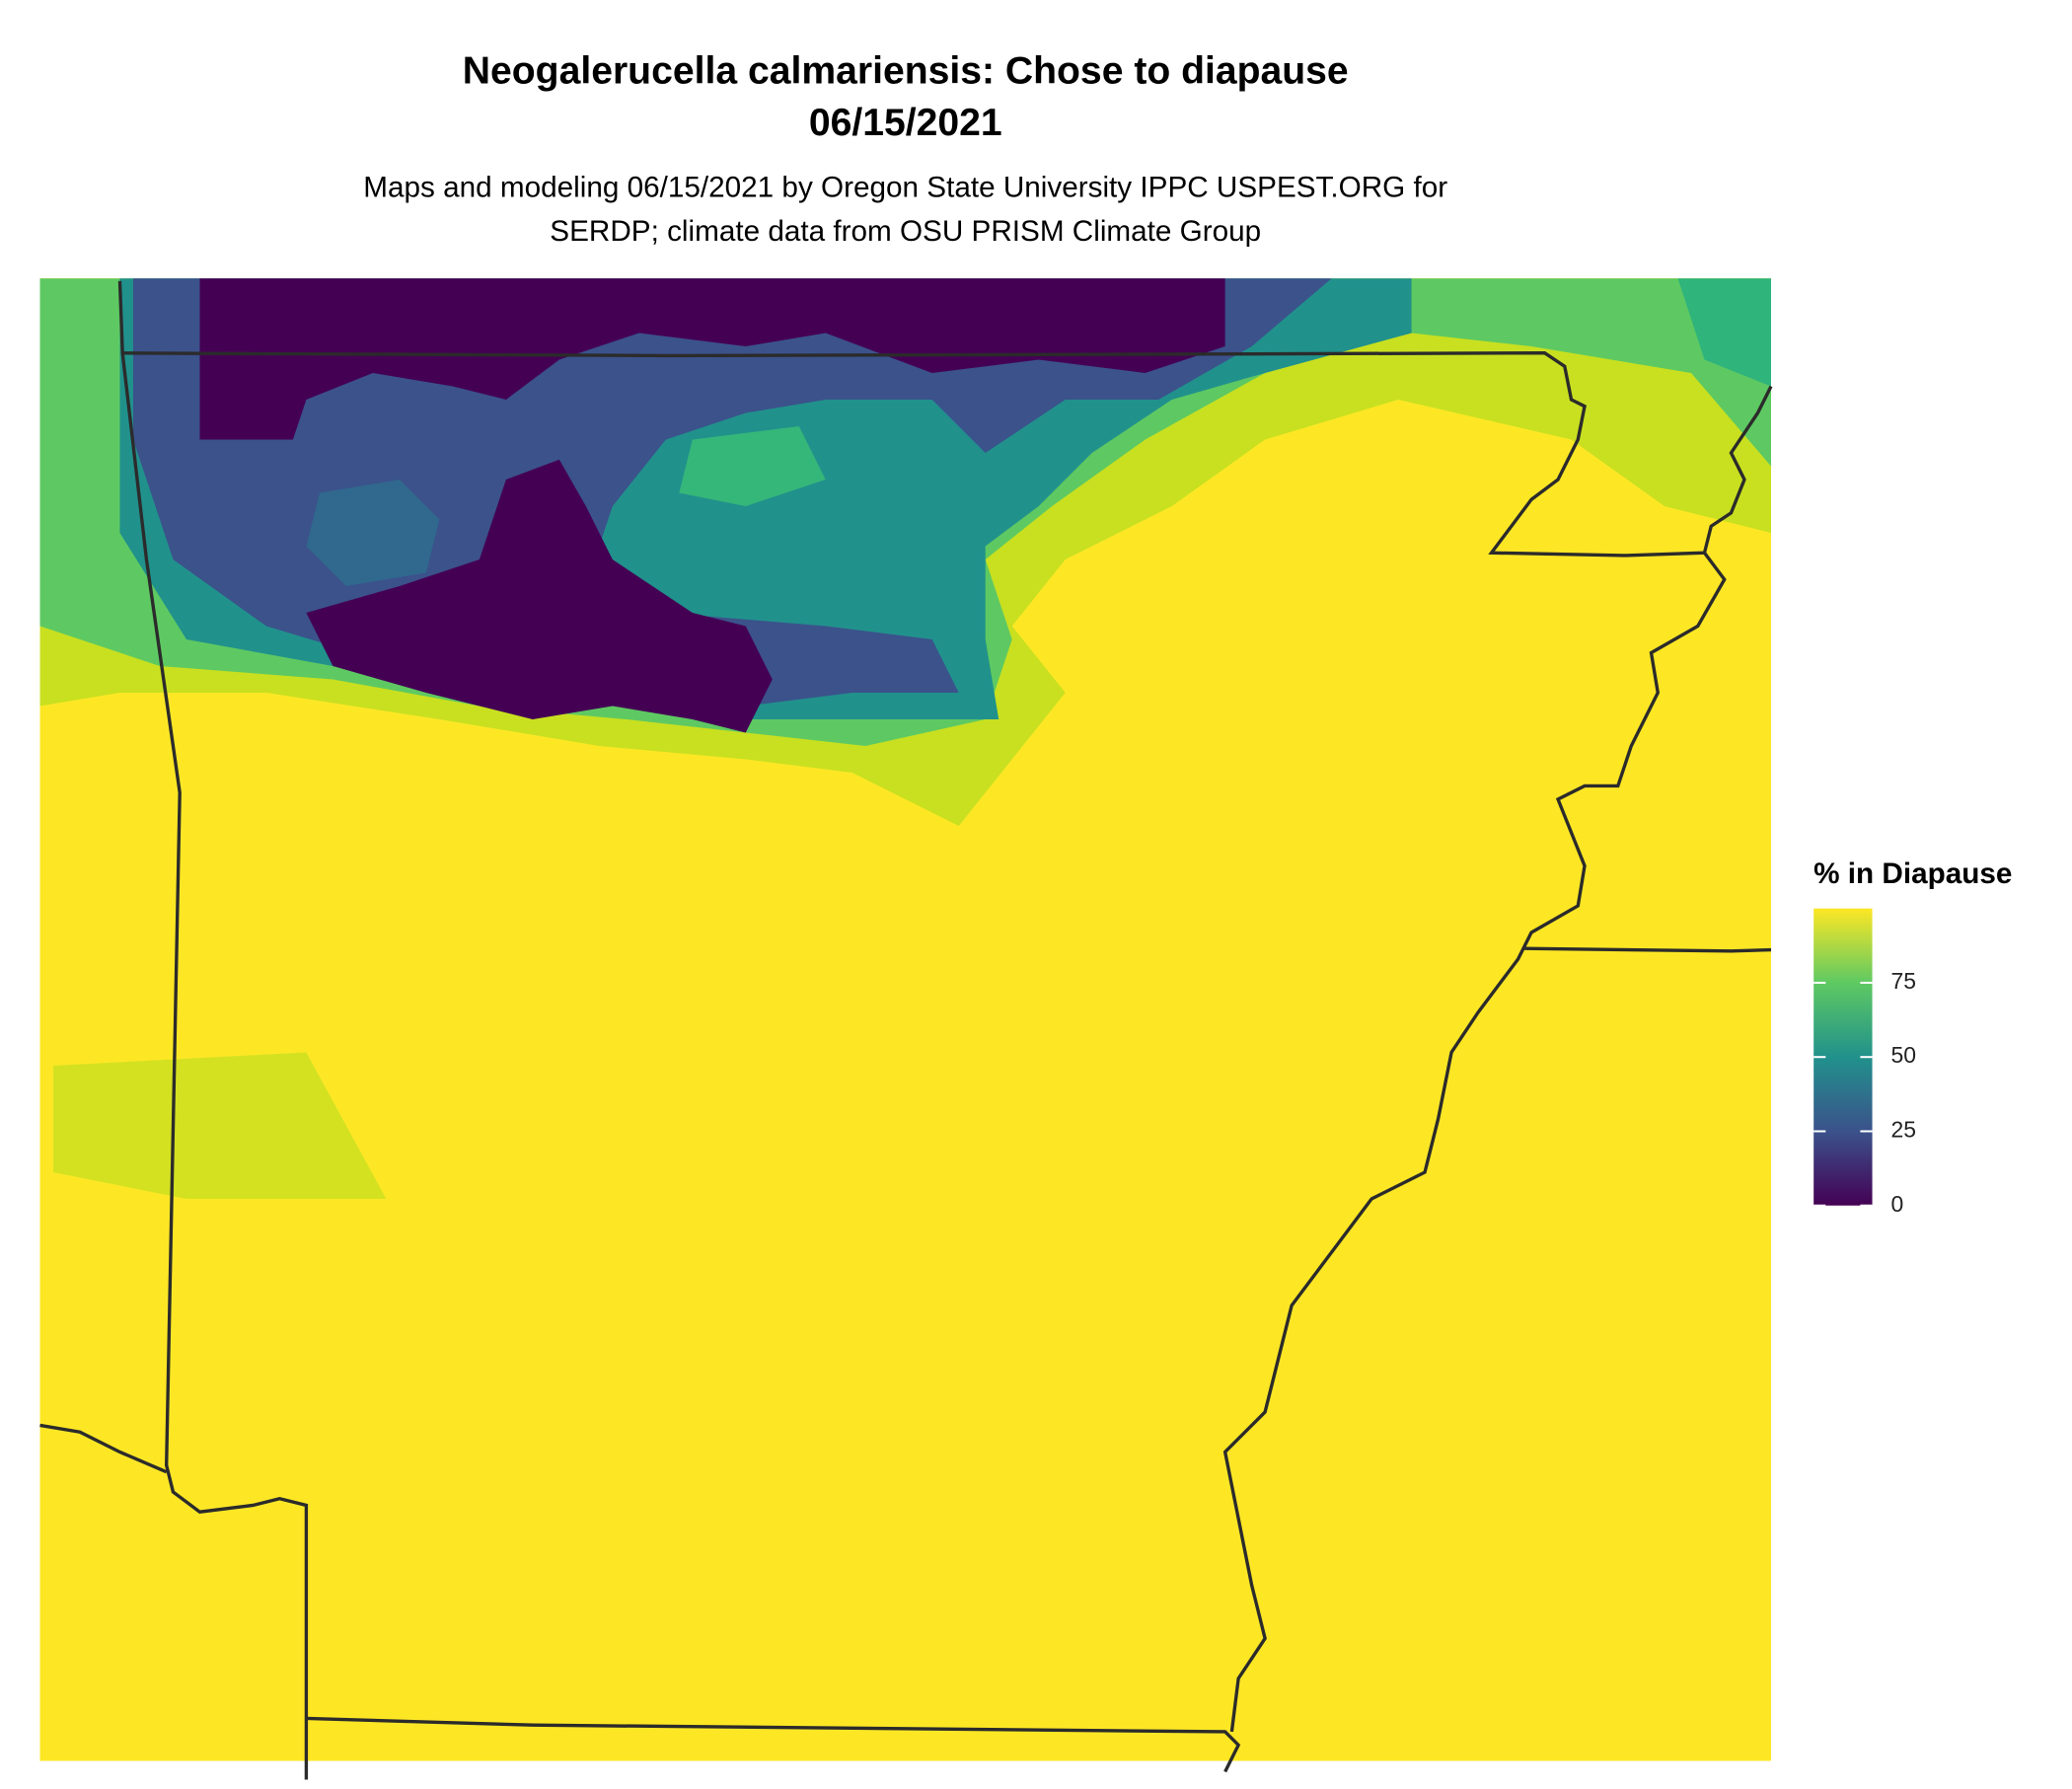  Describe the element at coordinates (1903, 981) in the screenshot. I see `tick-label: 75` at that location.